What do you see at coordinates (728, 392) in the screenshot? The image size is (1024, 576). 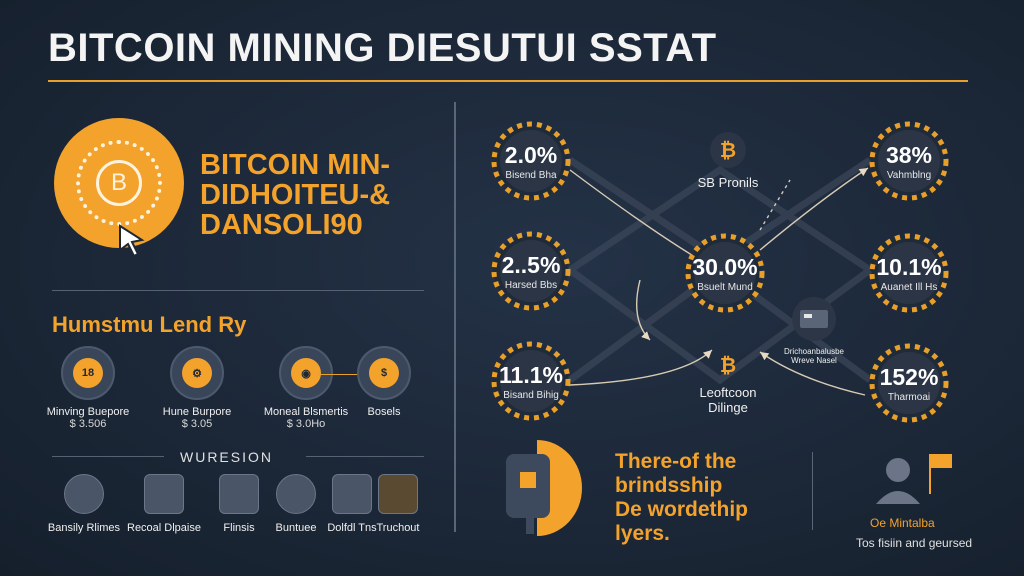 I see `bitcoin-node-label: Leoftcoon` at bounding box center [728, 392].